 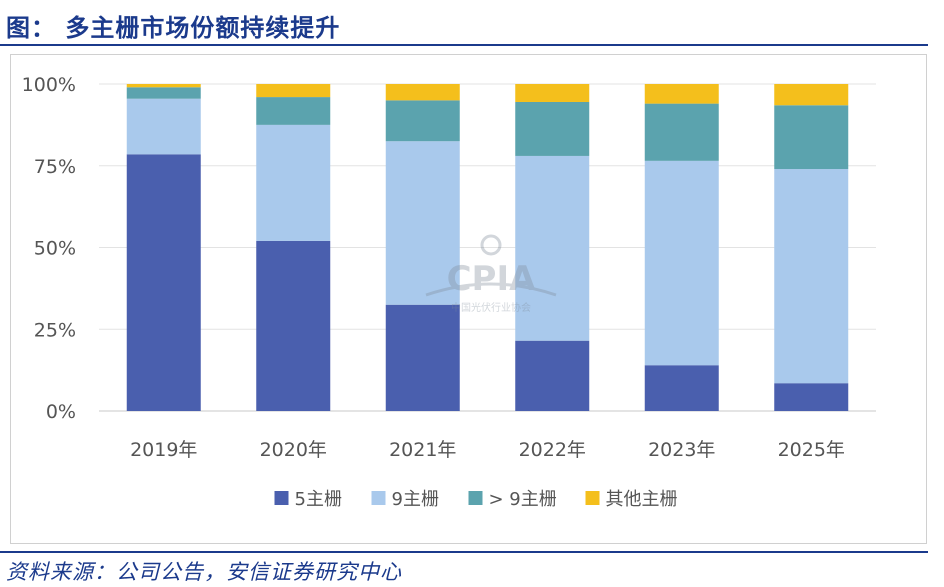 I want to click on footer-rule, so click(x=464, y=552).